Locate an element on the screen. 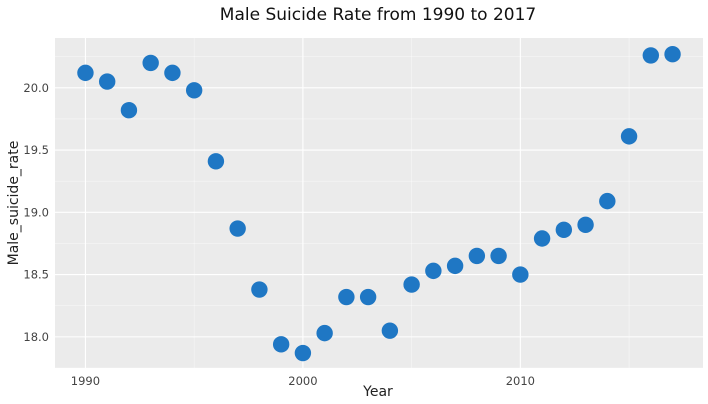 Image resolution: width=708 pixels, height=404 pixels. x-tick-label: 2010 is located at coordinates (520, 381).